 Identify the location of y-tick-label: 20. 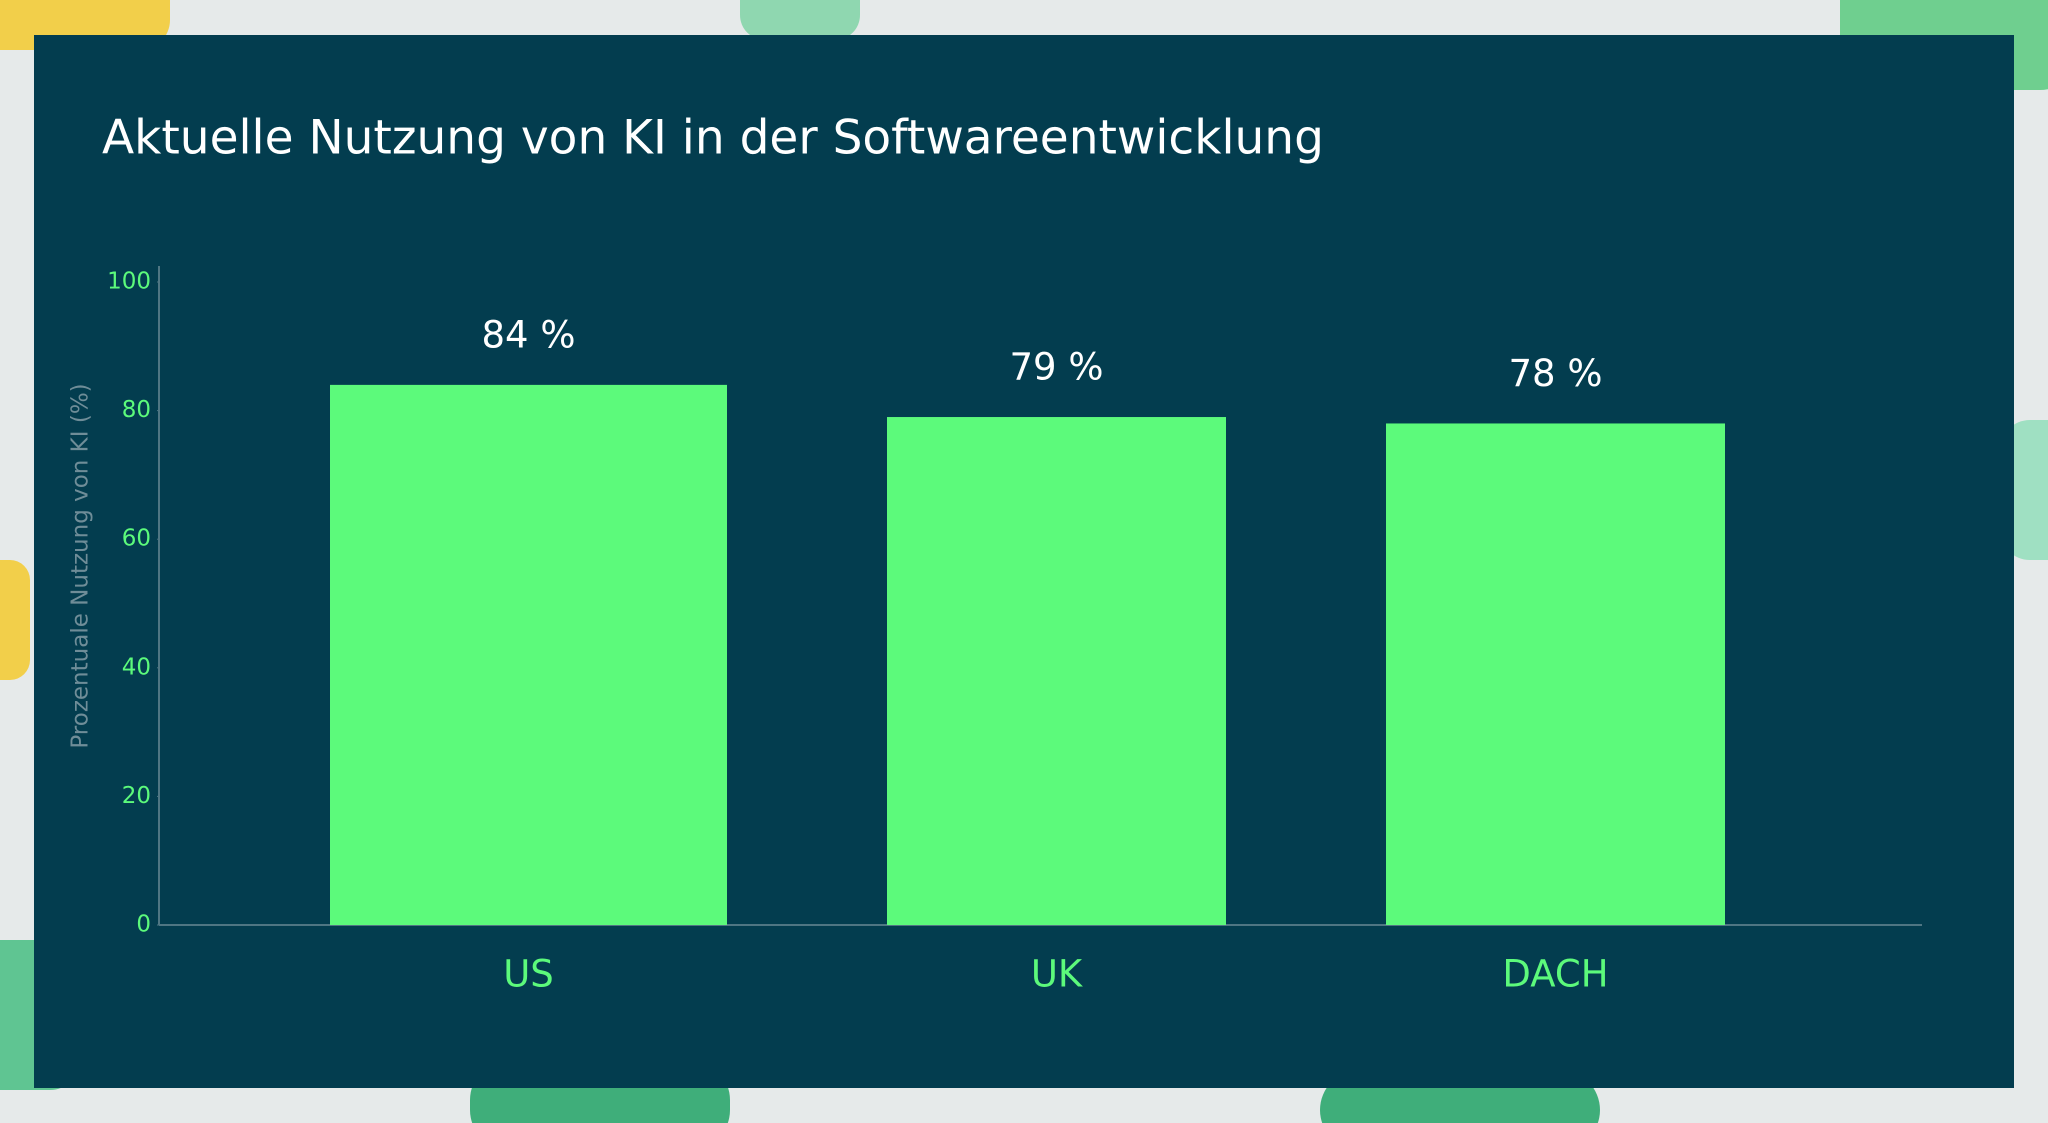
(136, 796).